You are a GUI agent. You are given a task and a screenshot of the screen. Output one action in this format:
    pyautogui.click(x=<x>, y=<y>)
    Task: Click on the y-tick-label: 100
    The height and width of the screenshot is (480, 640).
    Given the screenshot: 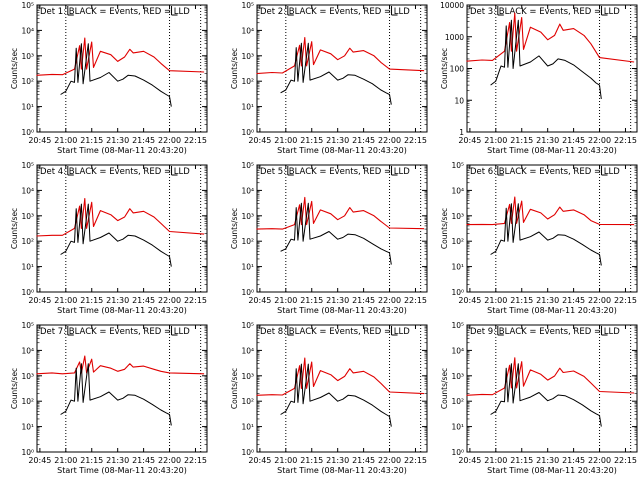 What is the action you would take?
    pyautogui.click(x=457, y=69)
    